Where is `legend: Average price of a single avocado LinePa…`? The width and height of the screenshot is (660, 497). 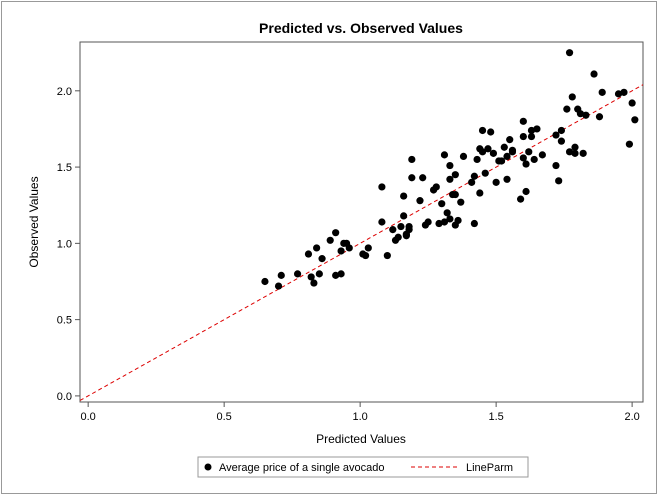 legend: Average price of a single avocado LinePa… is located at coordinates (363, 467).